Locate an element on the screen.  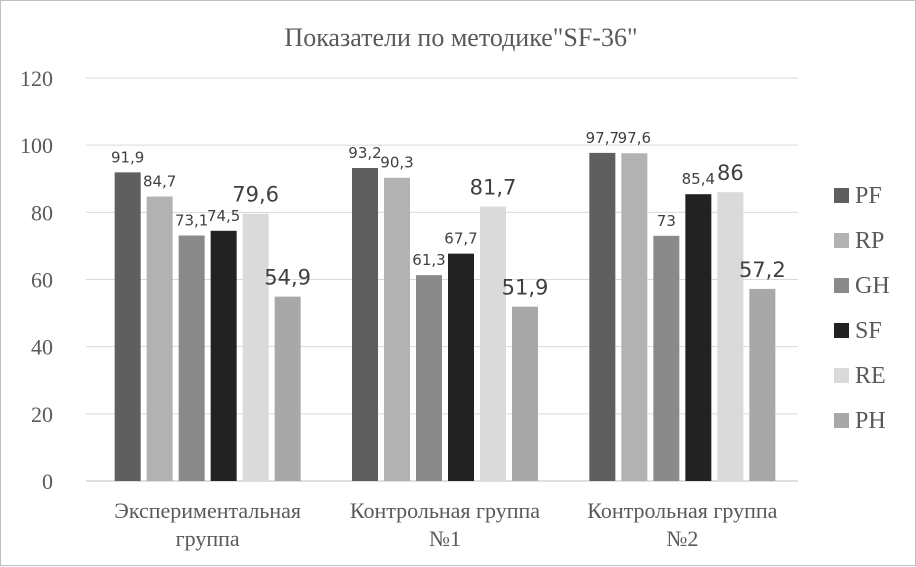
x-category-label: №2 is located at coordinates (682, 538).